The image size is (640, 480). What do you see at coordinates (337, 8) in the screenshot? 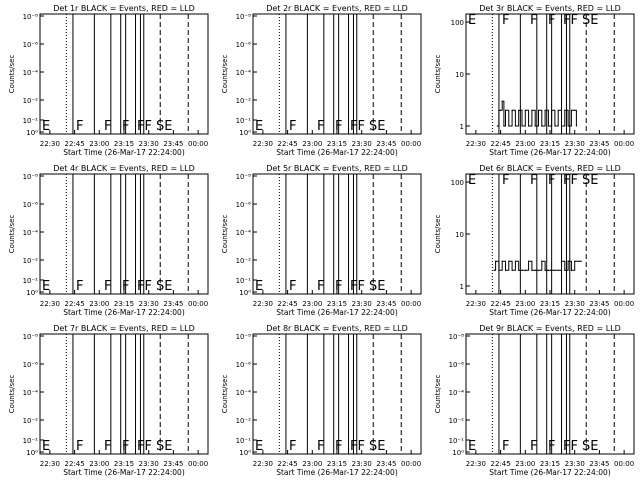
I see `panel-title: Det 2r BLACK = Events, RED = LLD` at bounding box center [337, 8].